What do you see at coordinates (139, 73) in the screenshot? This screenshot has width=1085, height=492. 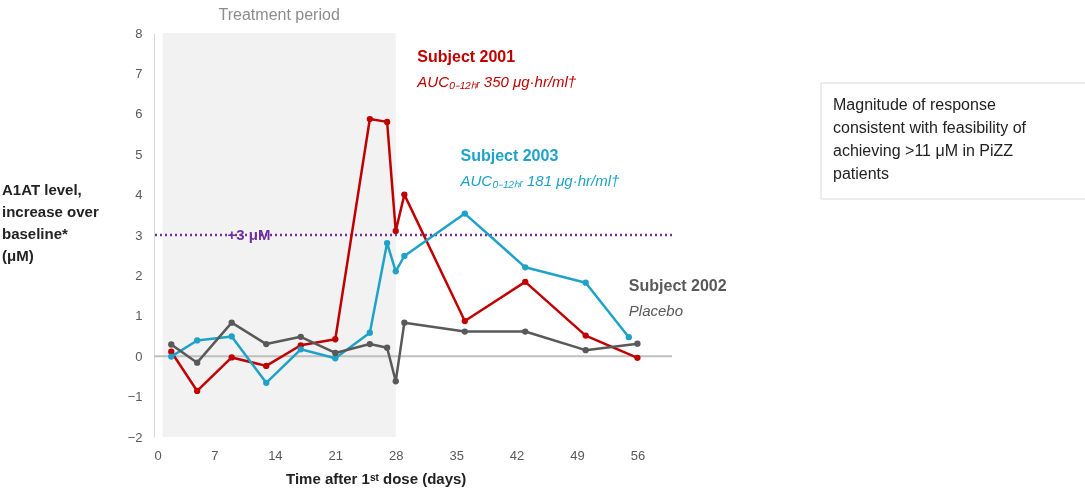 I see `y-tick-label: 7` at bounding box center [139, 73].